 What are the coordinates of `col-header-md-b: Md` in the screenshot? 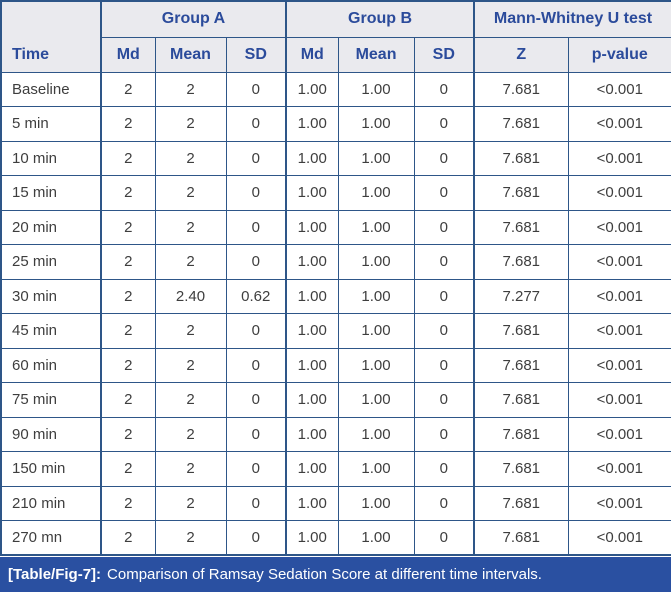 It's located at (312, 54).